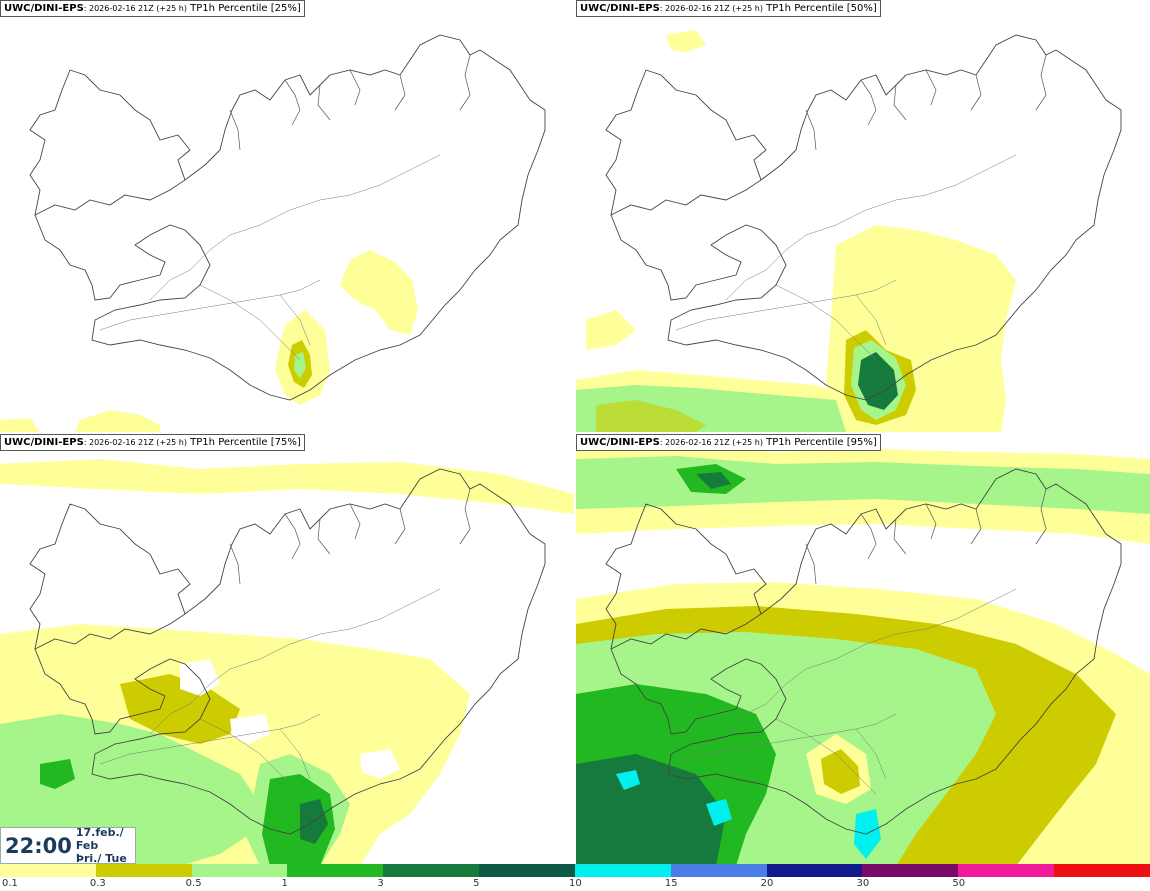 Image resolution: width=1150 pixels, height=891 pixels. What do you see at coordinates (821, 442) in the screenshot?
I see `field-name: TP1h Percentile [95%]` at bounding box center [821, 442].